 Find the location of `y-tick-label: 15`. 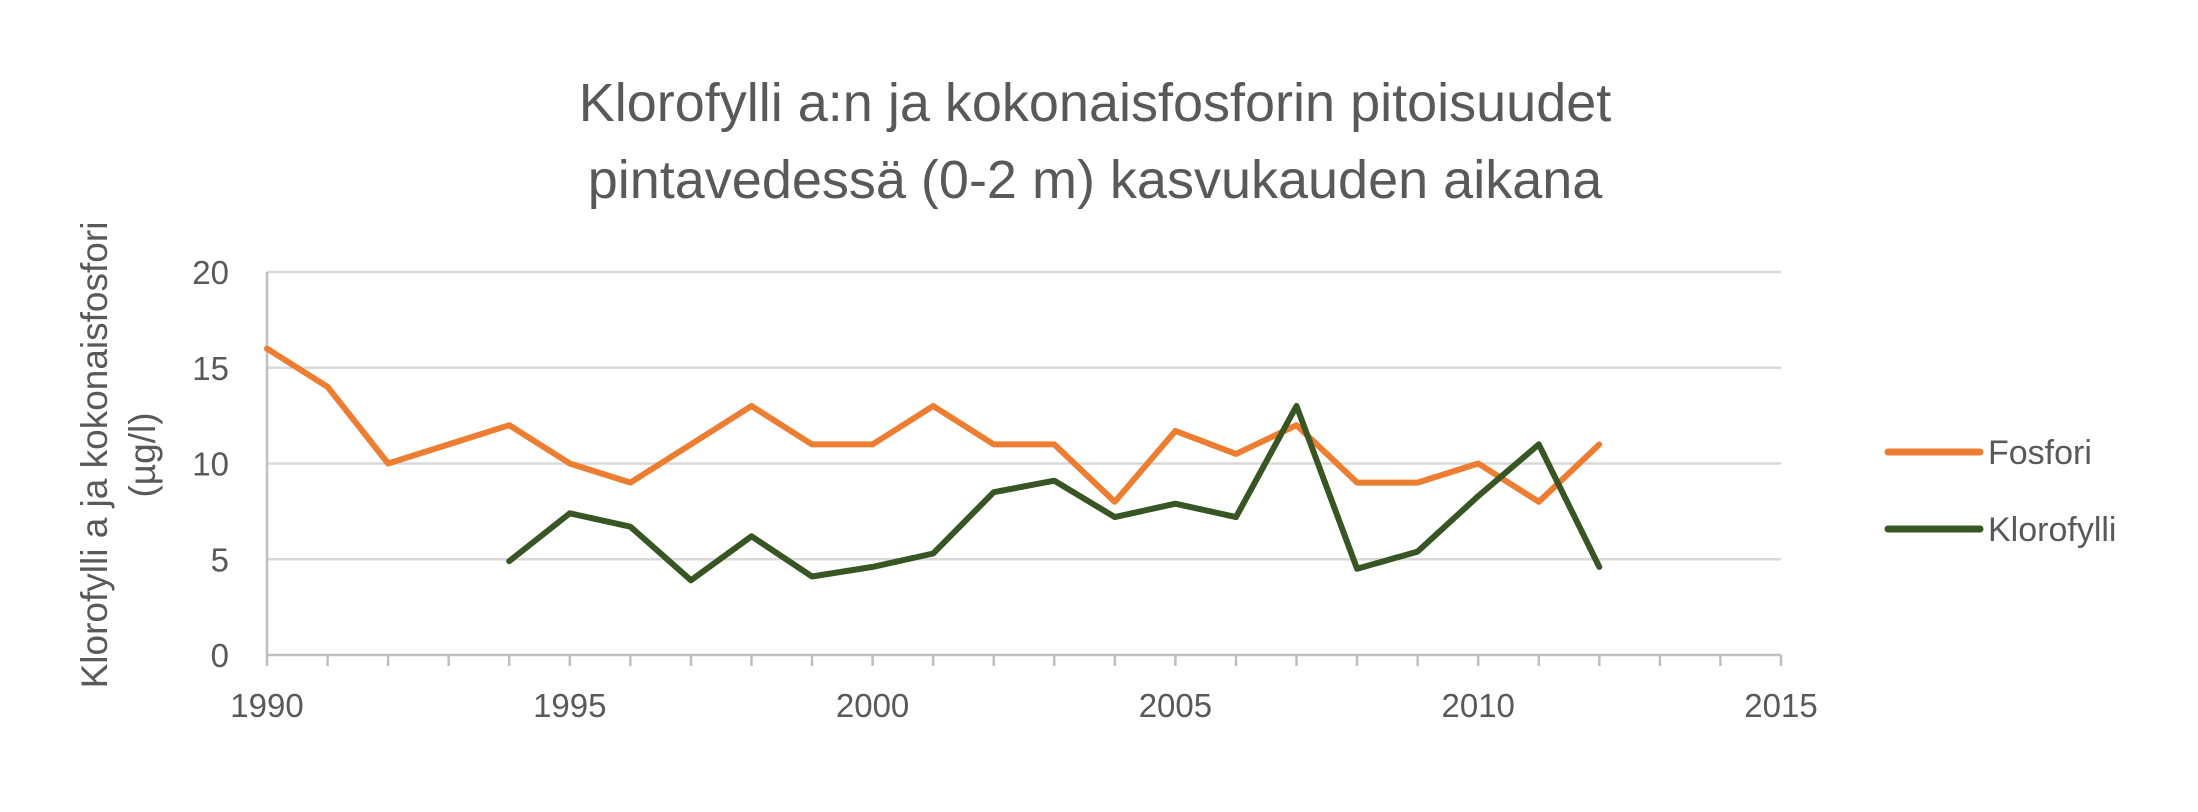

y-tick-label: 15 is located at coordinates (210, 368).